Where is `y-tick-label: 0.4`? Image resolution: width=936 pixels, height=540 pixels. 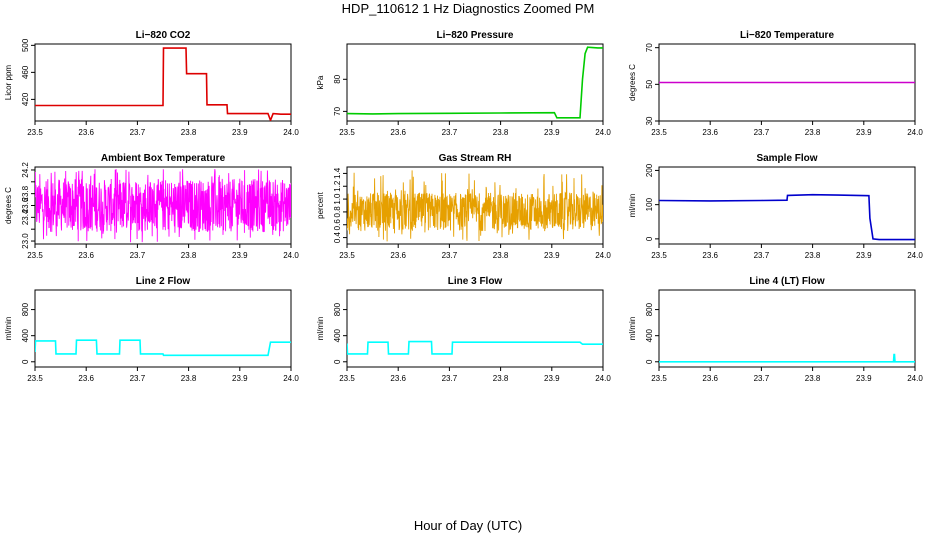
y-tick-label: 0.4 is located at coordinates (337, 237).